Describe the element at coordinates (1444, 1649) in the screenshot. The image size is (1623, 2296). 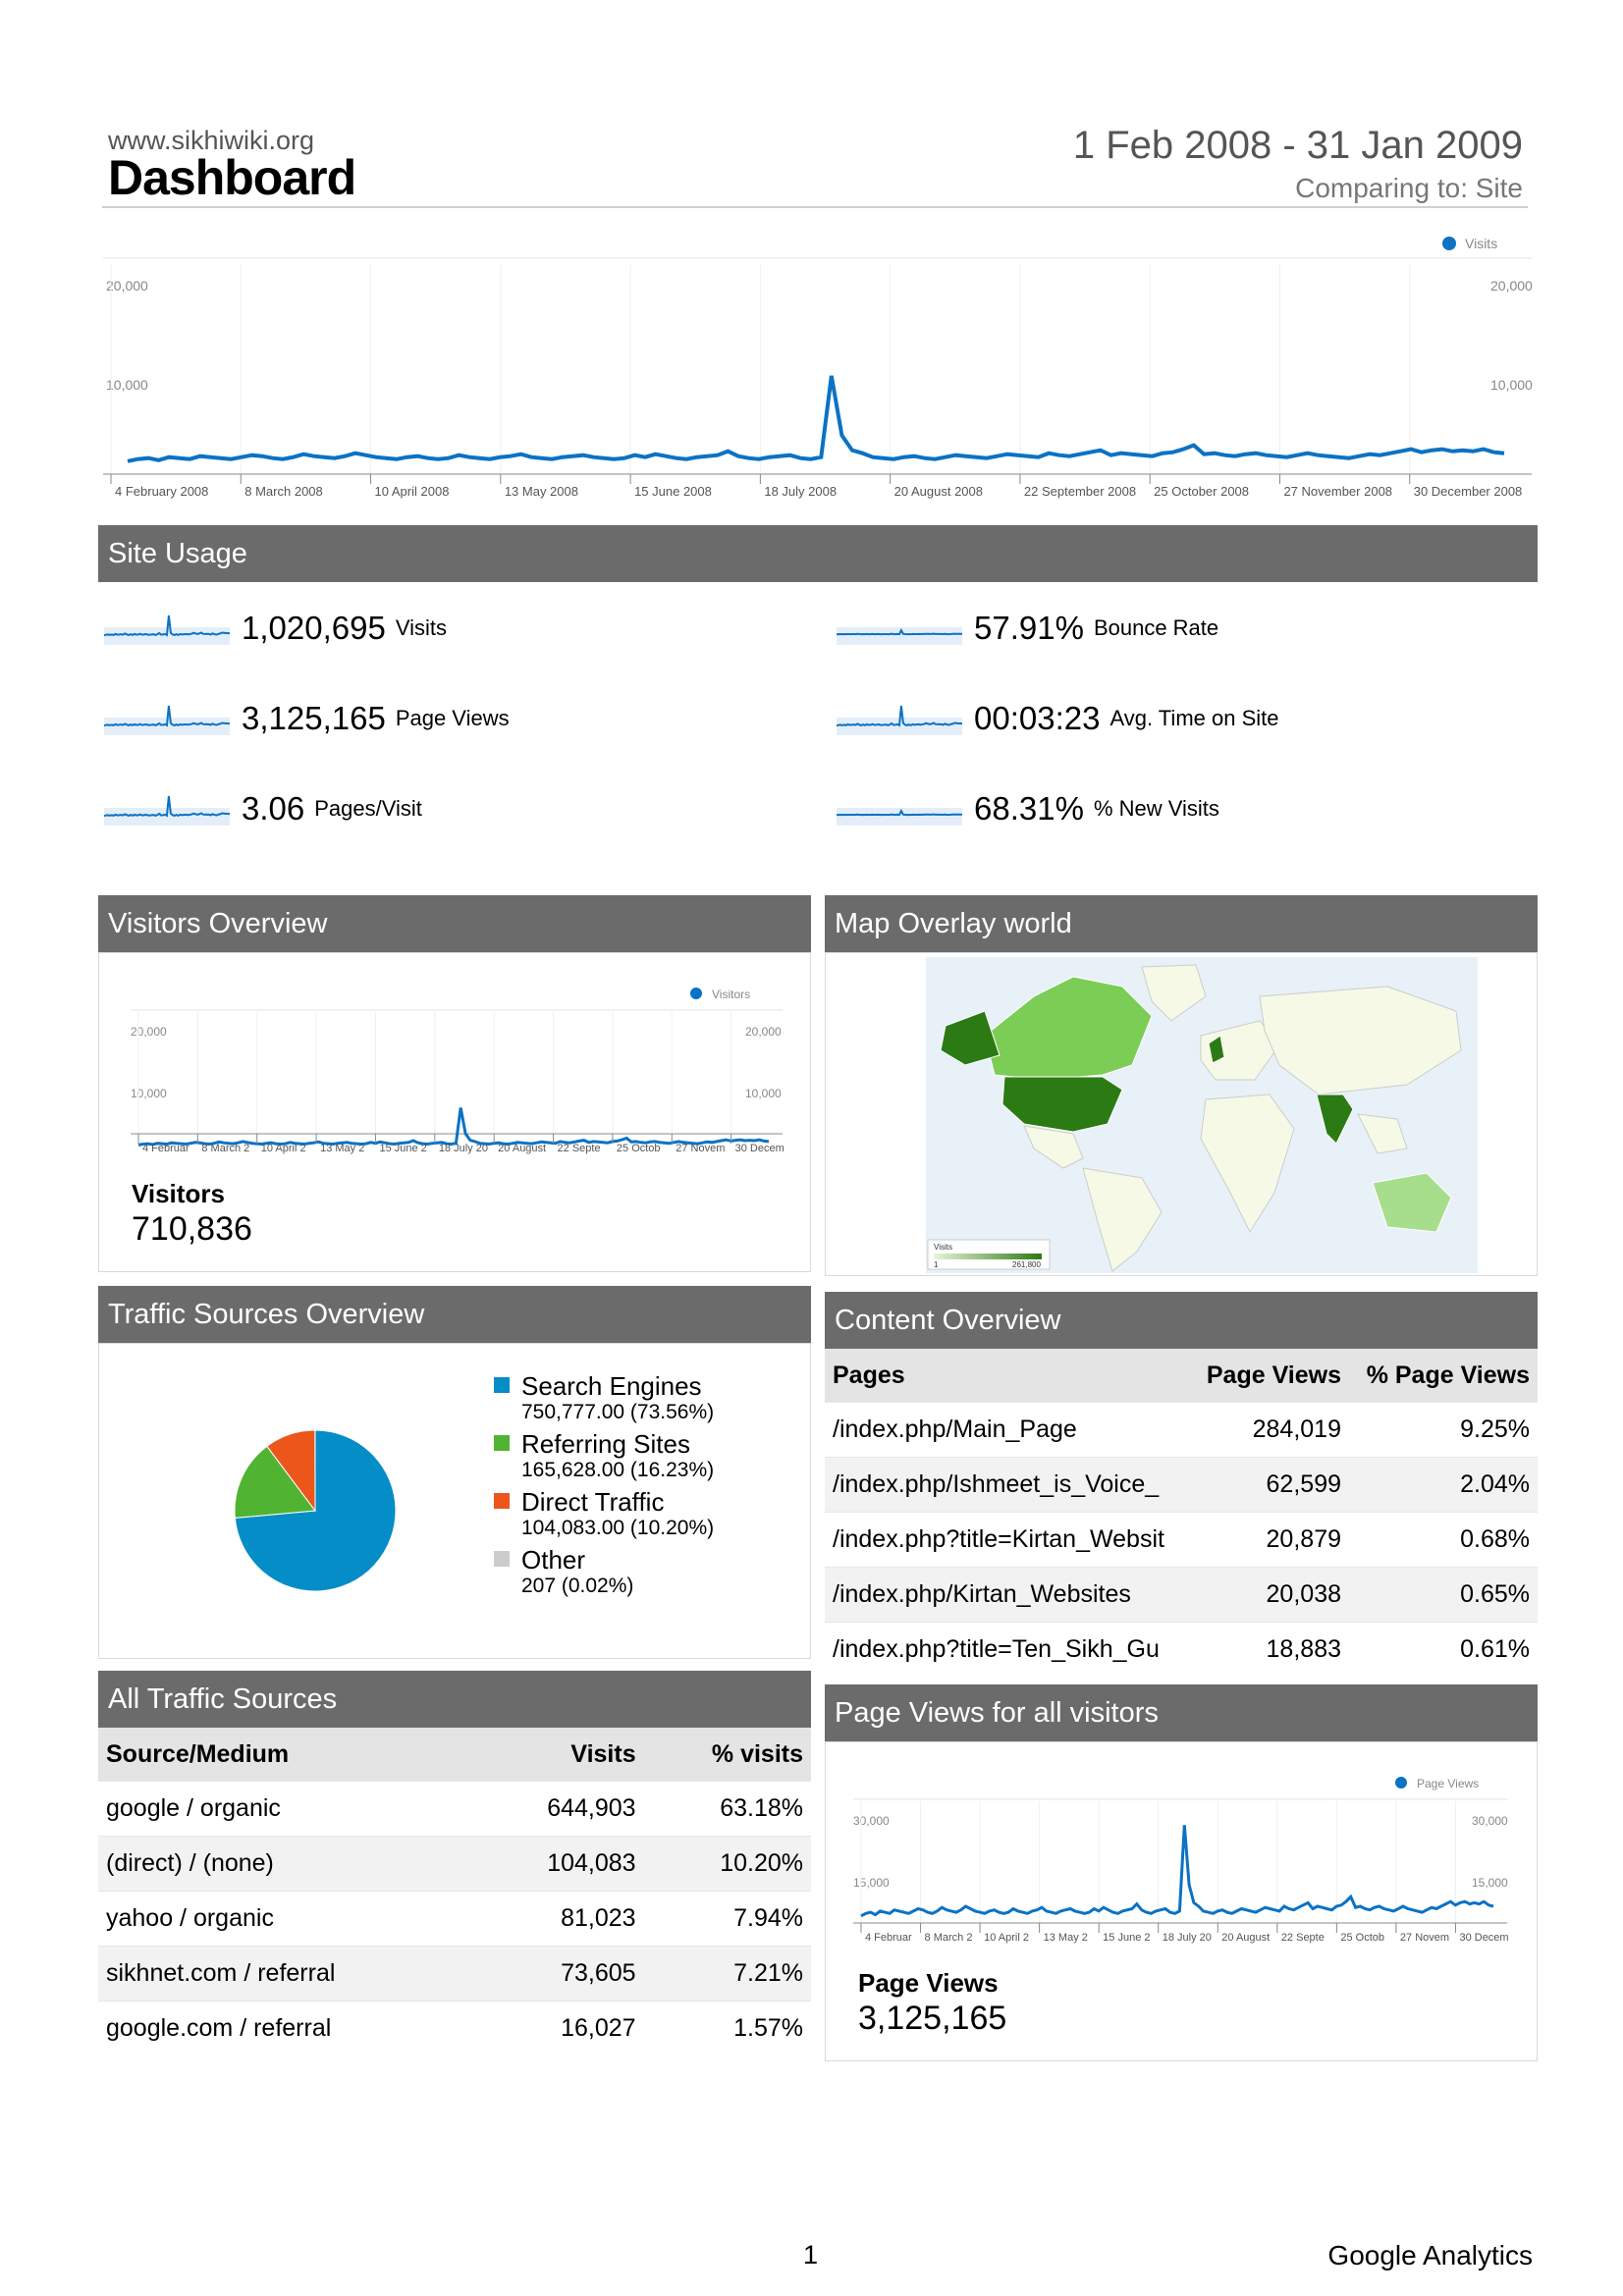
I see `pct-cell: 0.61%` at that location.